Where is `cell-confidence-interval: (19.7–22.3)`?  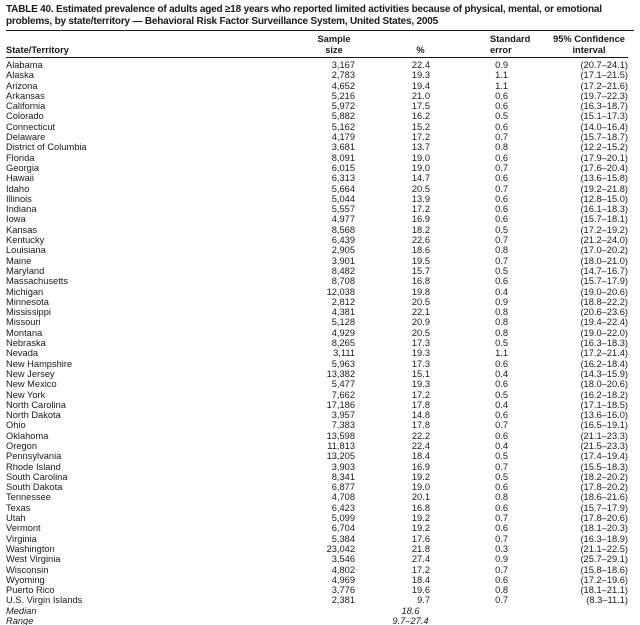 cell-confidence-interval: (19.7–22.3) is located at coordinates (604, 95).